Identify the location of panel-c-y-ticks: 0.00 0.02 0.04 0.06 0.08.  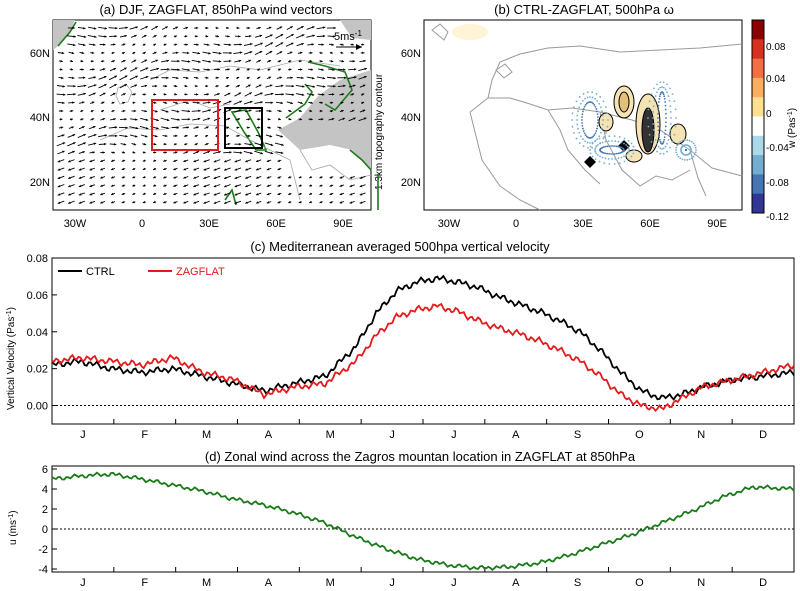
(42, 333).